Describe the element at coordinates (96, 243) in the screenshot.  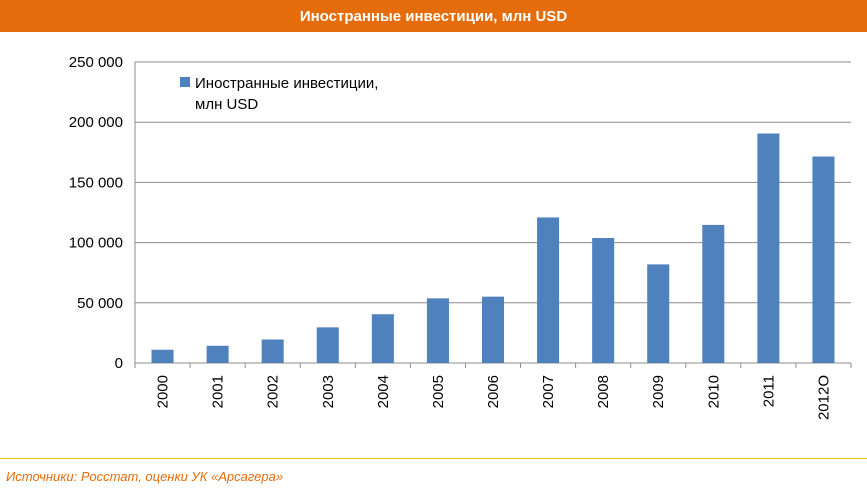
I see `y-tick-label: 100 000` at that location.